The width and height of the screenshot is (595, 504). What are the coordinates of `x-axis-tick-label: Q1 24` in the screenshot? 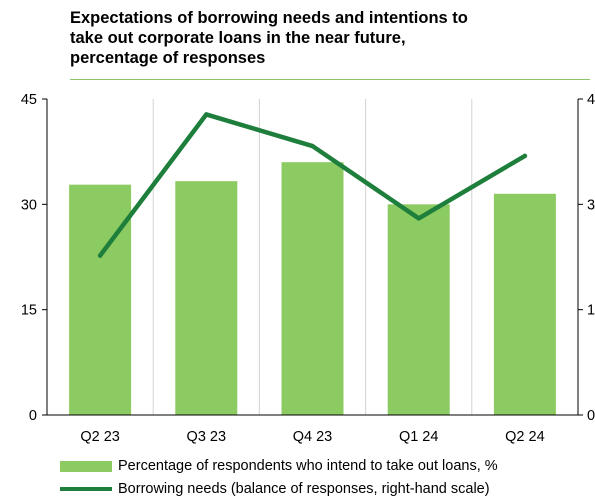 It's located at (419, 437).